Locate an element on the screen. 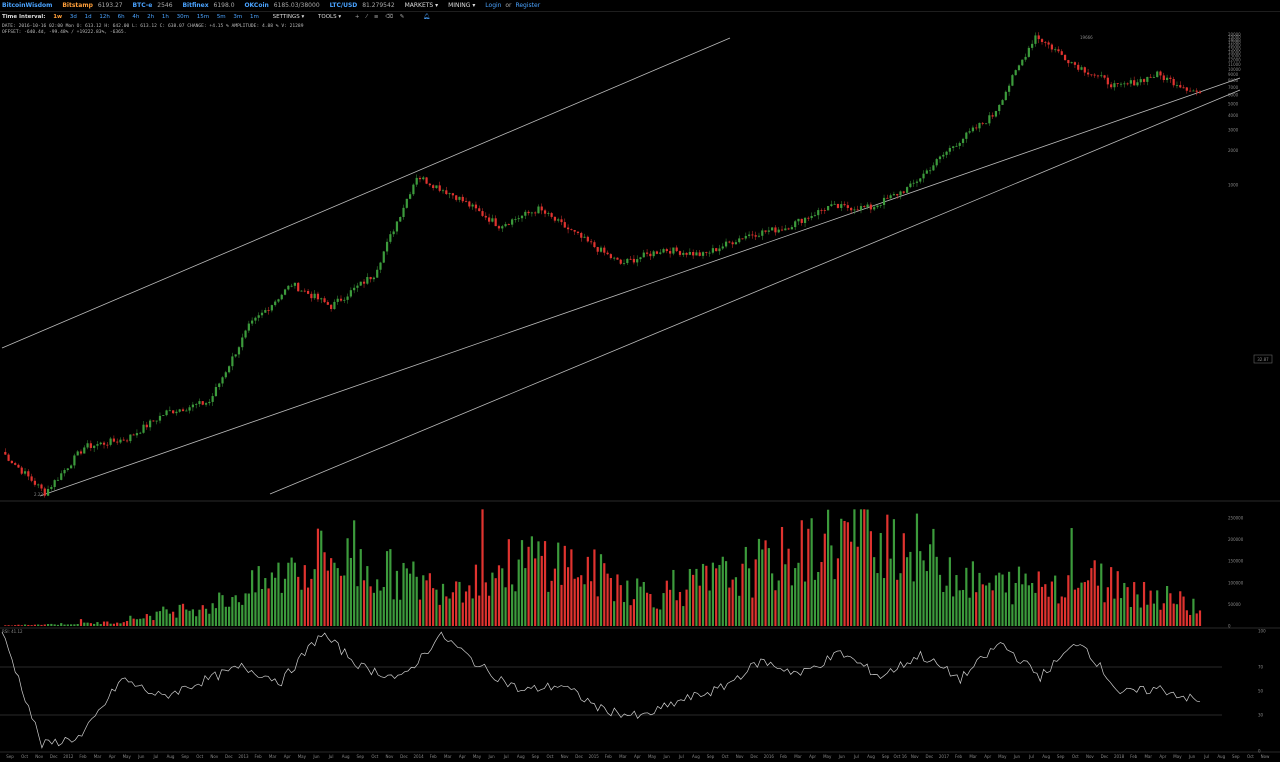 Image resolution: width=1280 pixels, height=762 pixels. interval-1d: 1d is located at coordinates (88, 17).